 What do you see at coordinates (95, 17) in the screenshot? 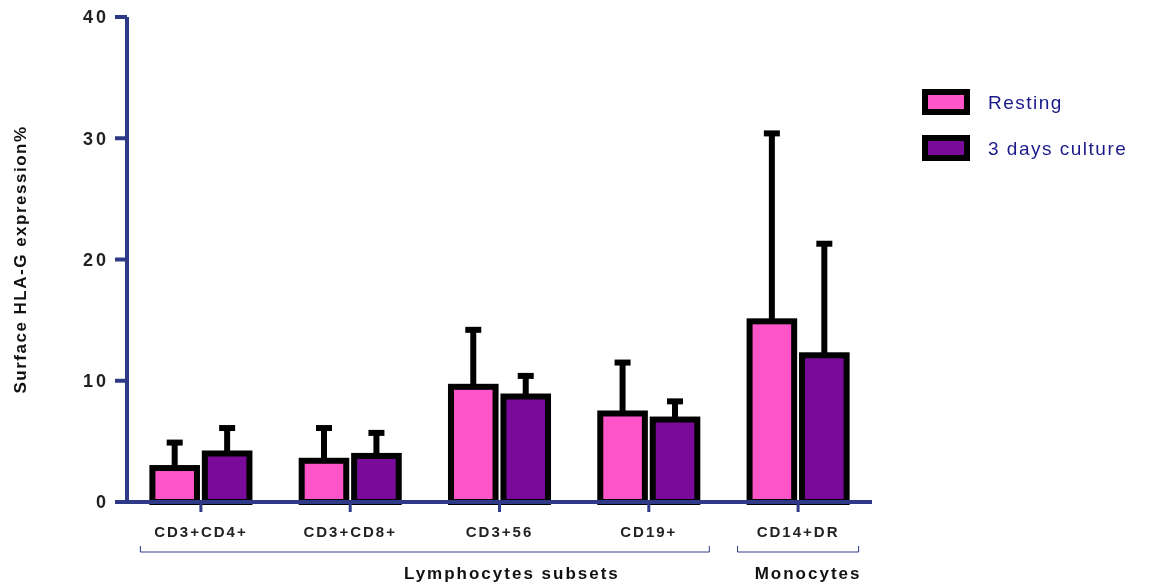
I see `y-tick-label: 40` at bounding box center [95, 17].